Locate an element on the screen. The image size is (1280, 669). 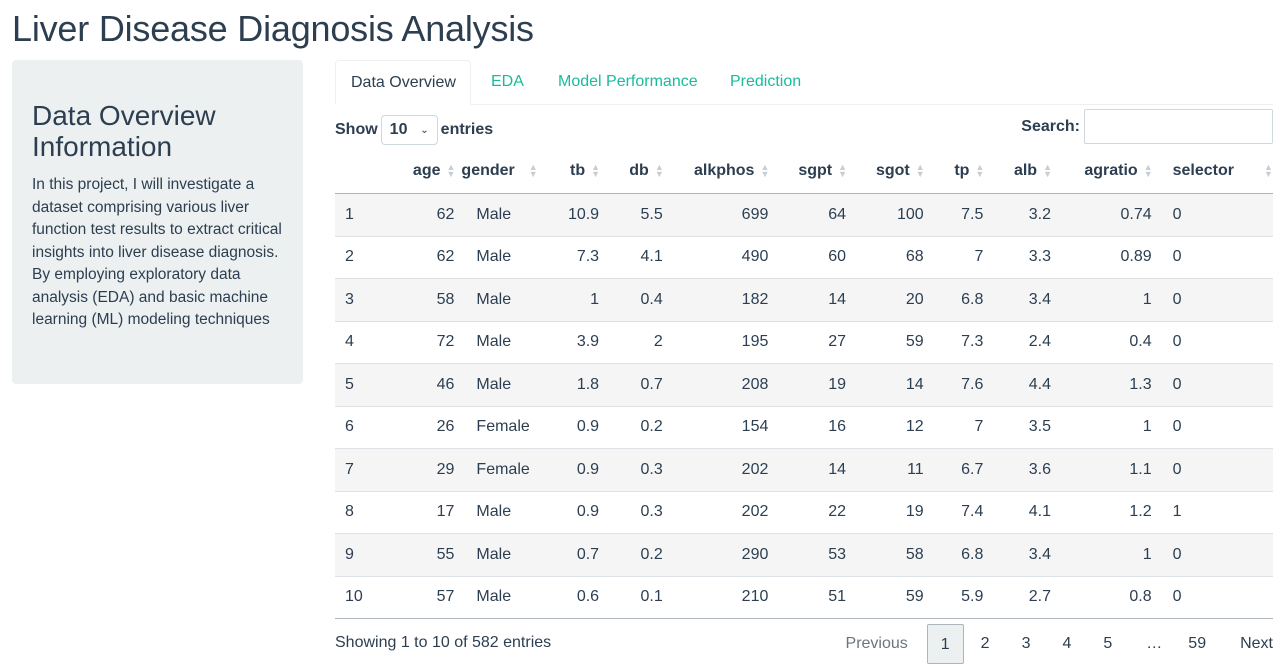
column-header-agratio: agratio ▲ ▼ is located at coordinates (1102, 171).